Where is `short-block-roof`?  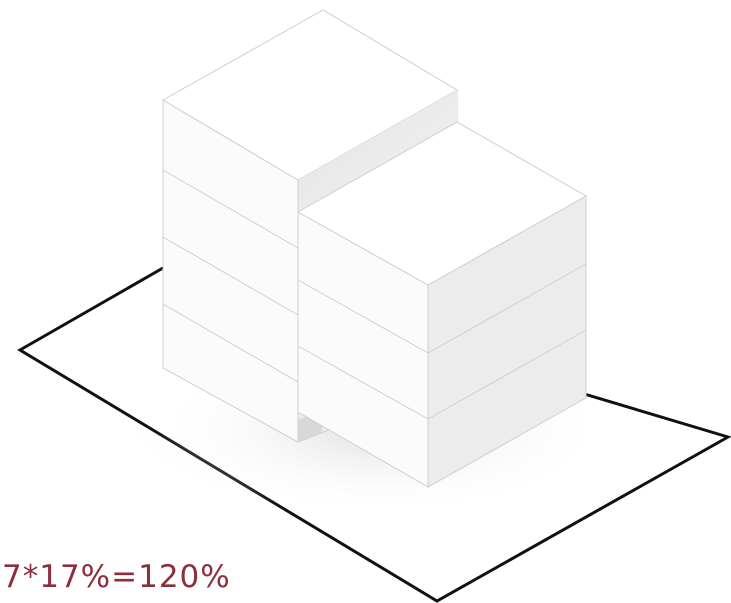 short-block-roof is located at coordinates (442, 203).